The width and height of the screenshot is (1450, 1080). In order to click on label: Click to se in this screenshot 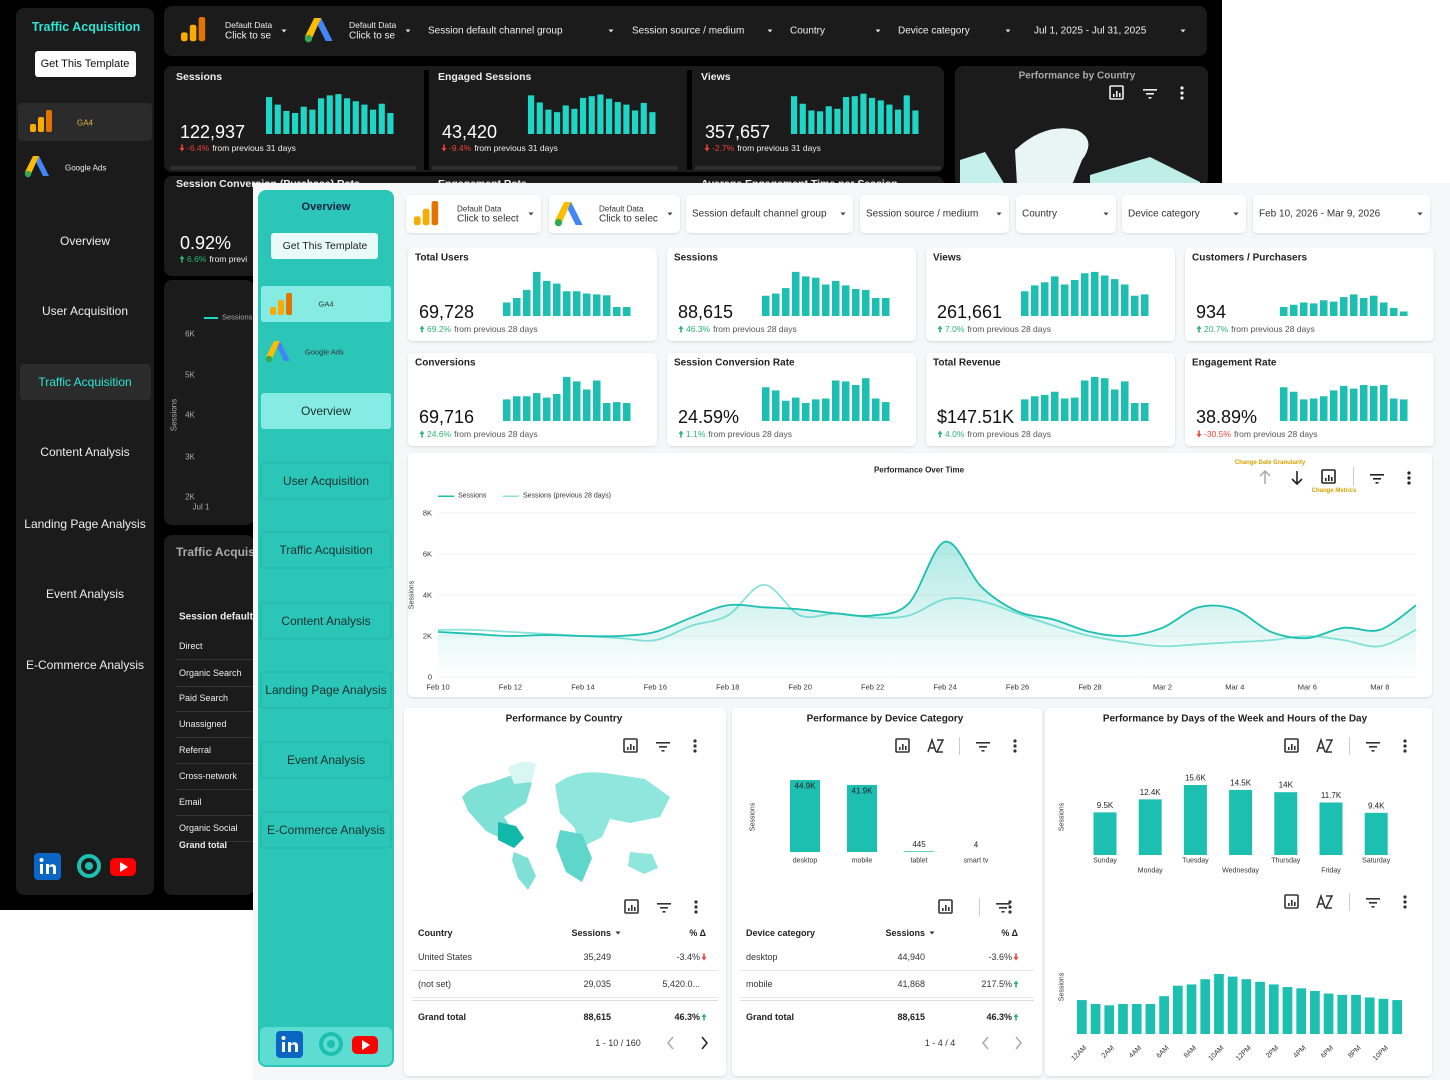, I will do `click(372, 36)`.